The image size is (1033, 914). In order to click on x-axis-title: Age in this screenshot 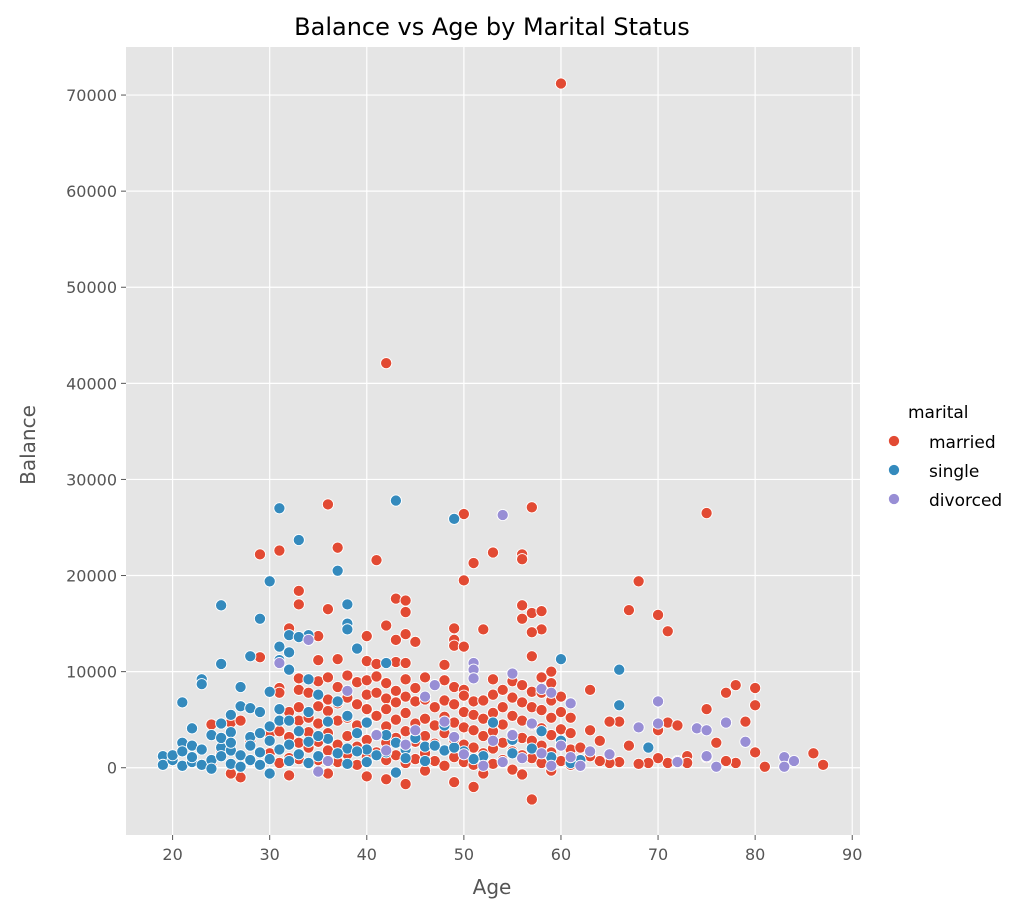, I will do `click(492, 887)`.